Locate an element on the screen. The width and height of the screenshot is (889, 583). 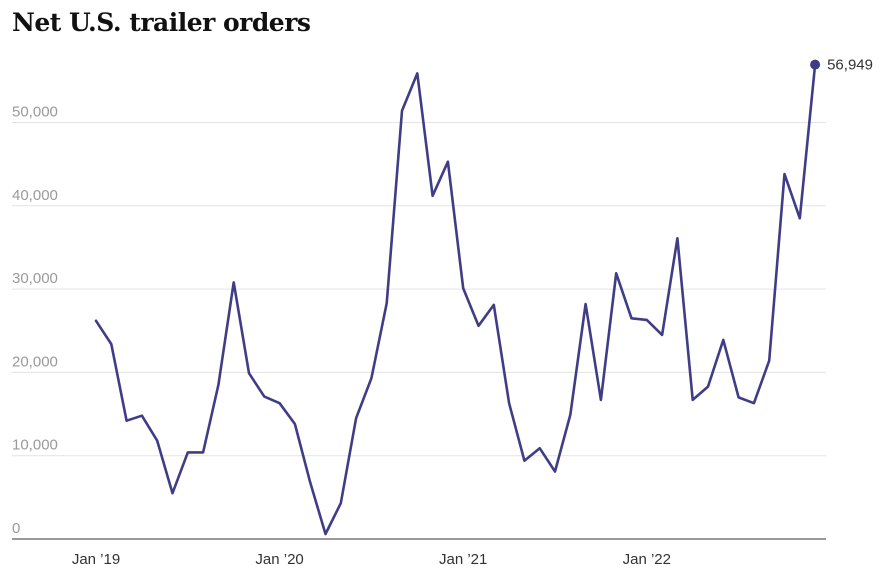
x-tick-label: Jan ’19 is located at coordinates (96, 559).